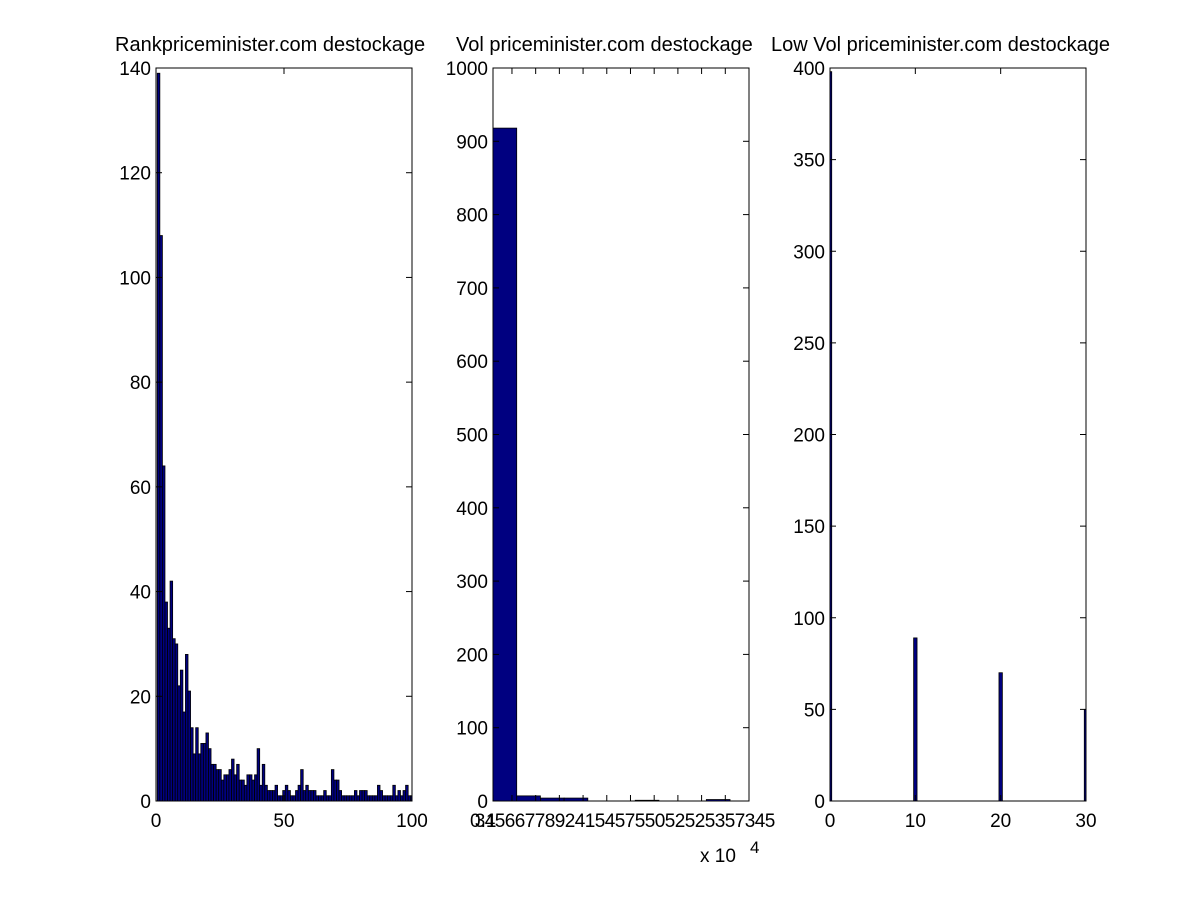 This screenshot has width=1200, height=900. I want to click on y-tick-label: 150, so click(809, 527).